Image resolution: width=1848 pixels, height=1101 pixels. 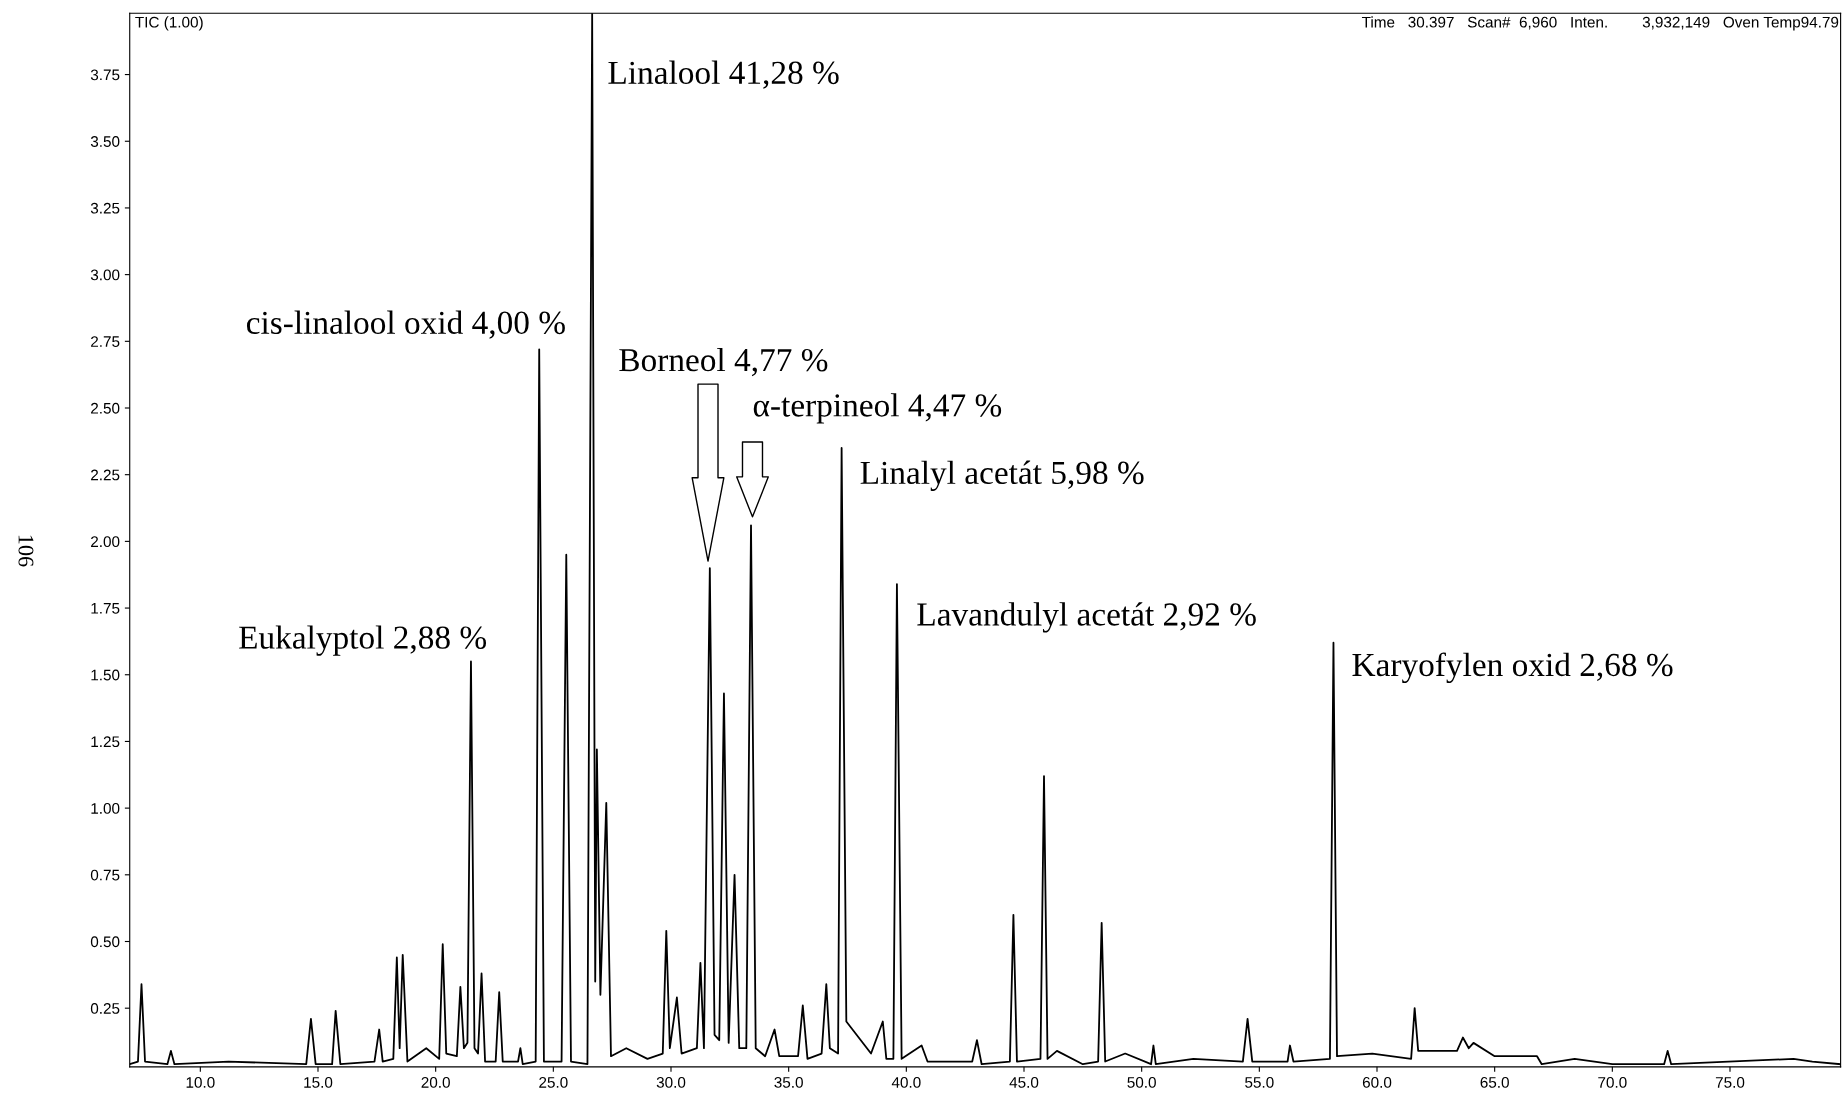 What do you see at coordinates (1377, 1082) in the screenshot?
I see `x-tick-label: 60.0` at bounding box center [1377, 1082].